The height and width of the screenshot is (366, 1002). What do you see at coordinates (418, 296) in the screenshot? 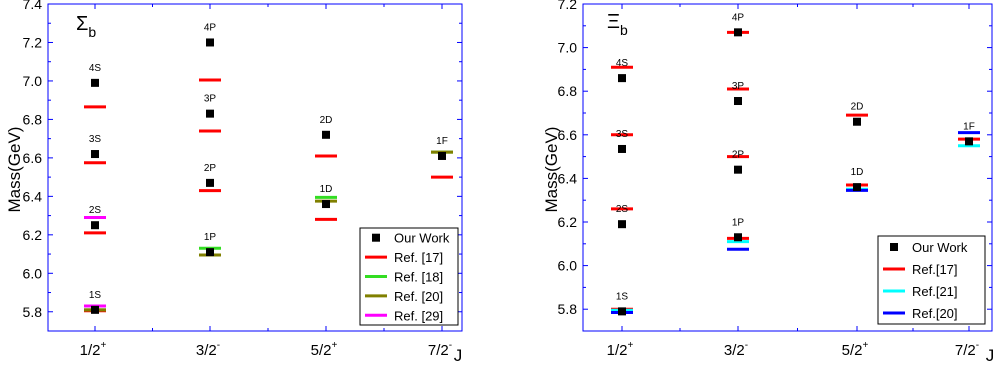
I see `legend-label: Ref. [20]` at bounding box center [418, 296].